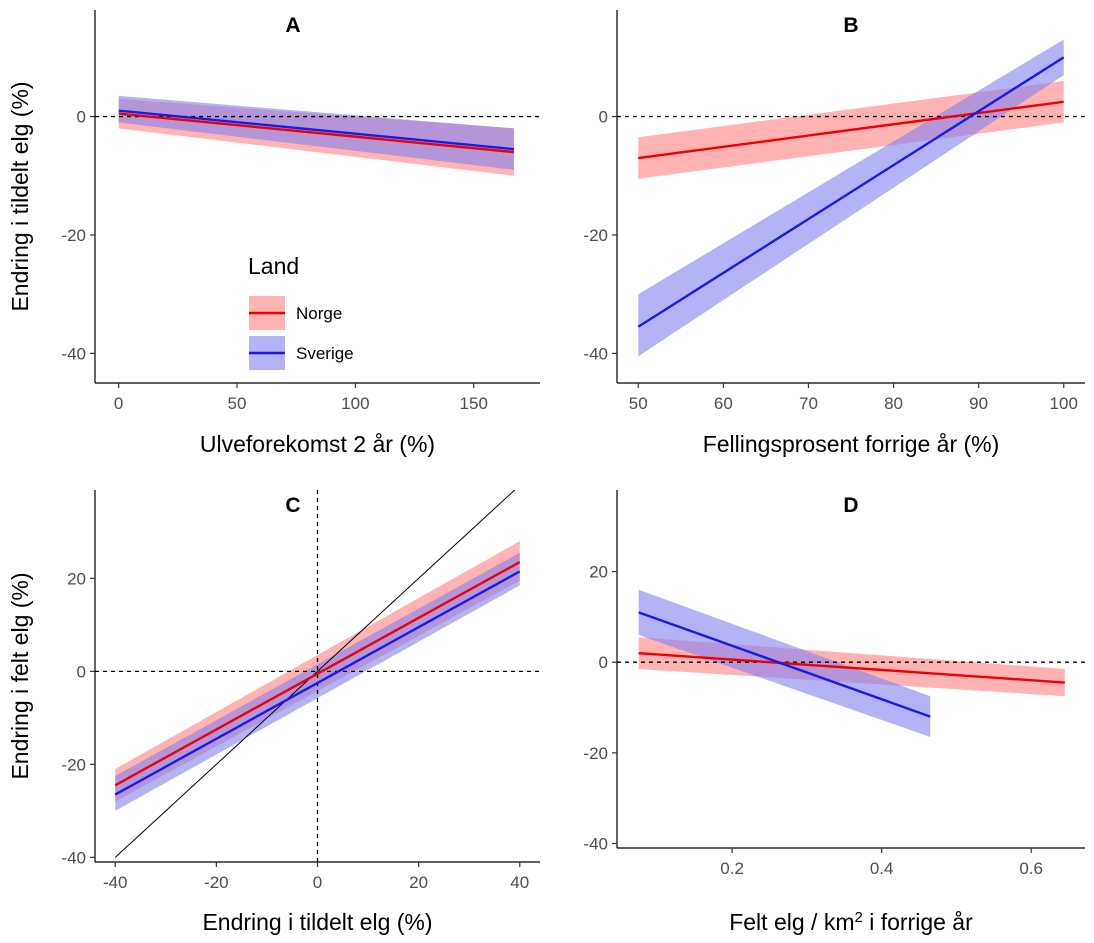 The height and width of the screenshot is (943, 1094). I want to click on x-tick-label: 40, so click(519, 882).